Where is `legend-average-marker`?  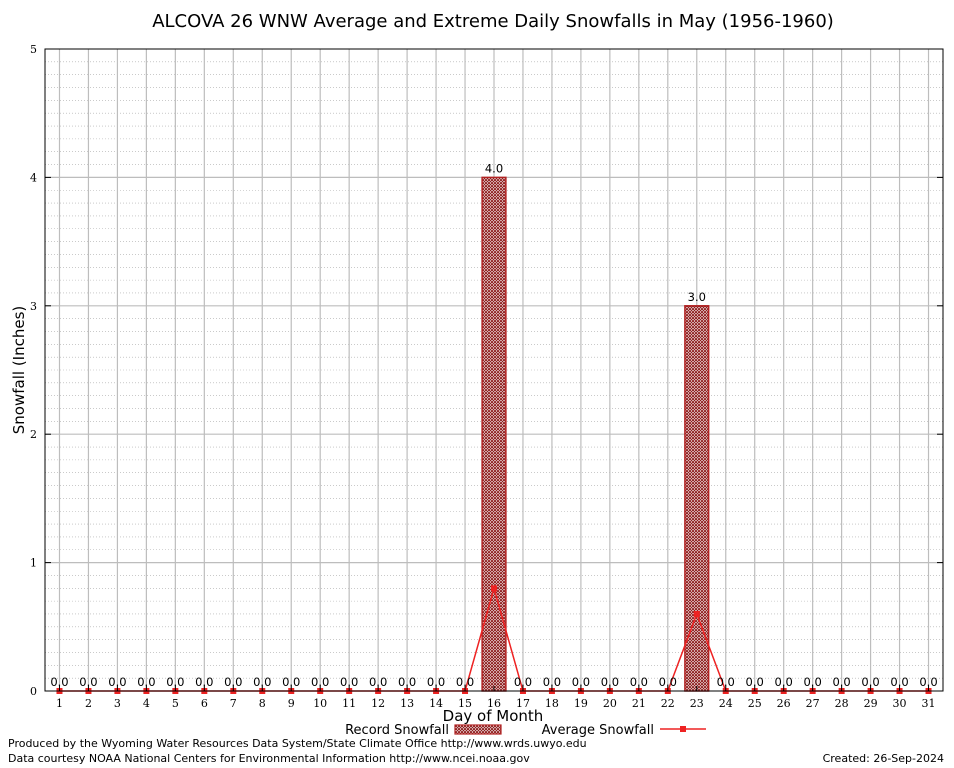
legend-average-marker is located at coordinates (683, 729).